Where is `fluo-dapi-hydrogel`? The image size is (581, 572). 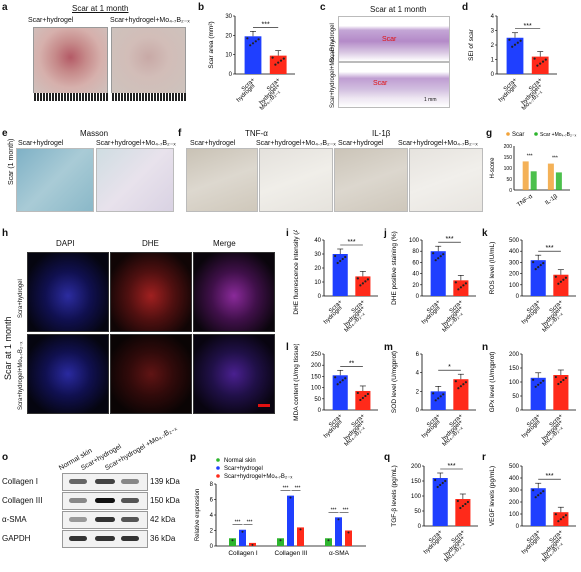
fluo-dapi-hydrogel is located at coordinates (68, 292).